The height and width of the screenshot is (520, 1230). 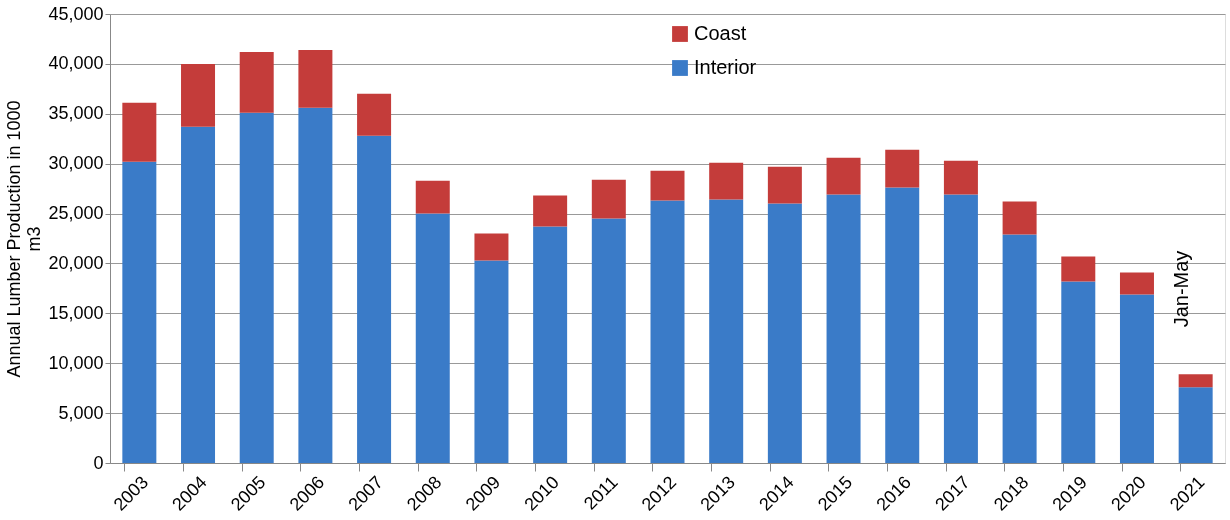 What do you see at coordinates (76, 63) in the screenshot?
I see `y-tick-label: 40,000` at bounding box center [76, 63].